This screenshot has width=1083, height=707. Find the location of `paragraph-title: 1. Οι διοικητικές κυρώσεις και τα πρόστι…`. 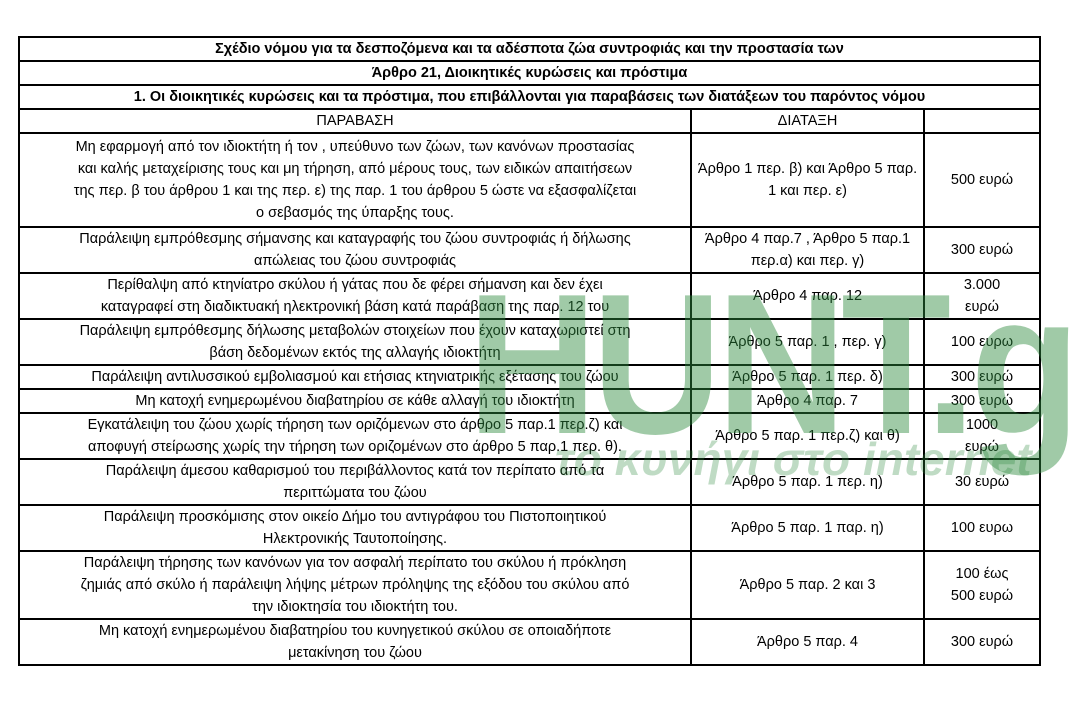

paragraph-title: 1. Οι διοικητικές κυρώσεις και τα πρόστι… is located at coordinates (529, 97).